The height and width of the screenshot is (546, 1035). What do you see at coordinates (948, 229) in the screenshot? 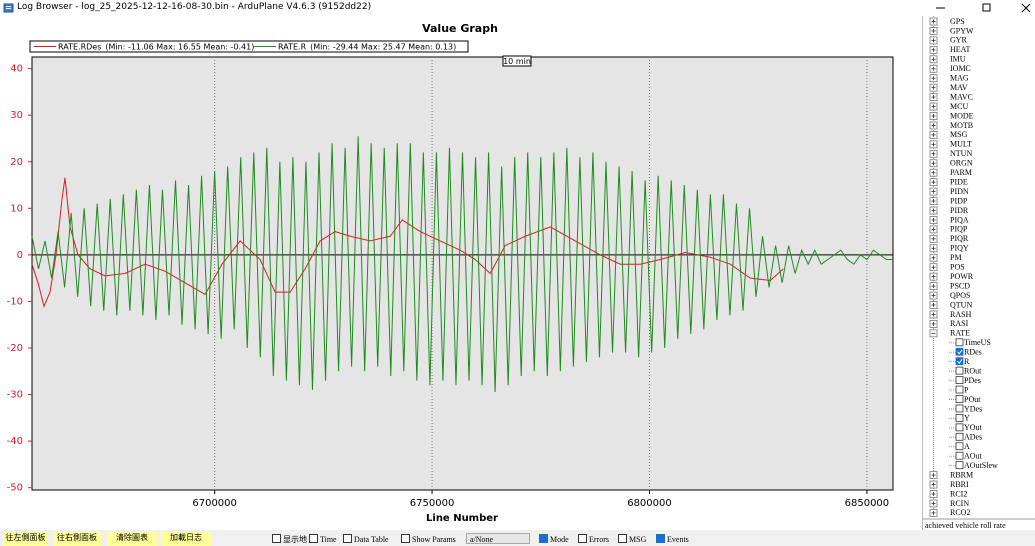
I see `tree-node: PIQP` at bounding box center [948, 229].